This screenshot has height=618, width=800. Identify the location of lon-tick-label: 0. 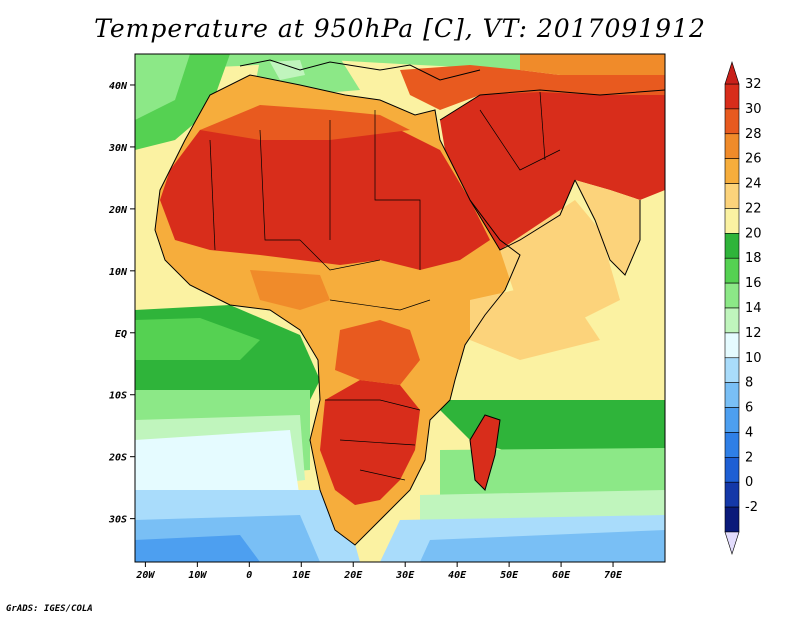
(249, 575).